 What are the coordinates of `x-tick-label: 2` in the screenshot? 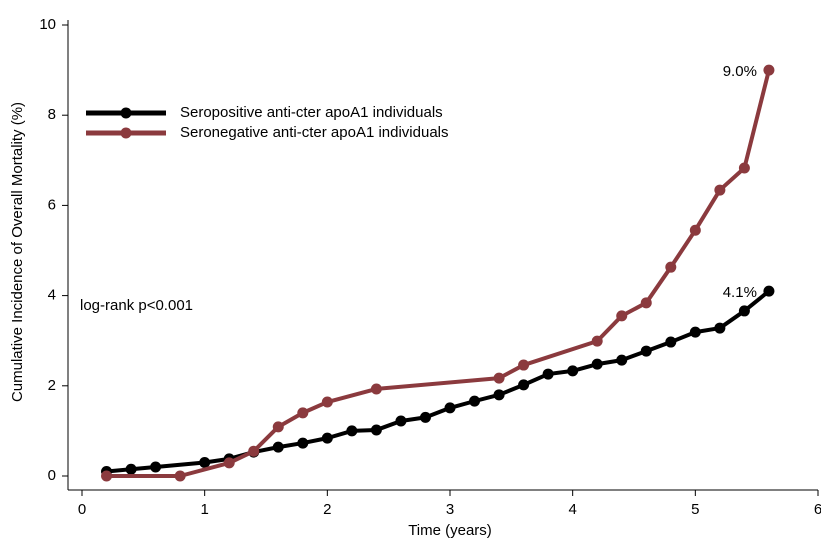 It's located at (327, 509).